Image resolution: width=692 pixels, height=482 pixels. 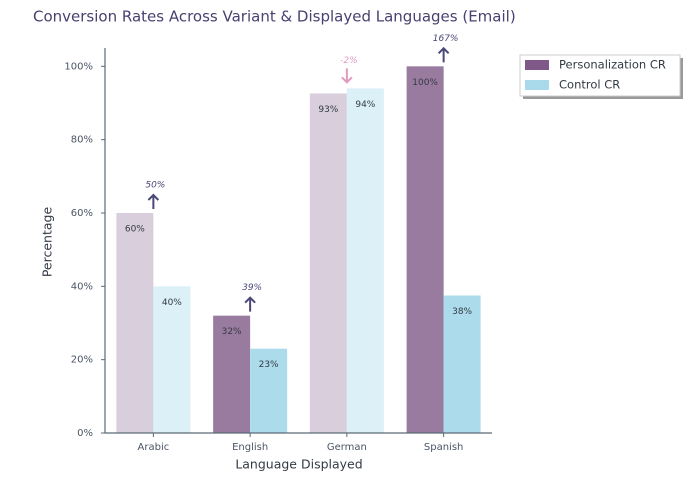 I want to click on x-tick-label: Arabic, so click(x=154, y=447).